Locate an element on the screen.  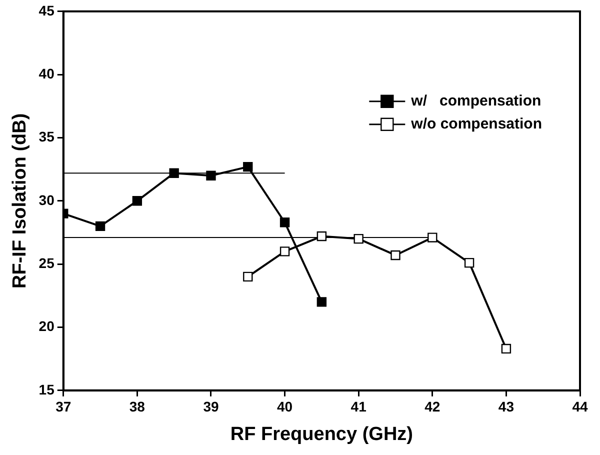
x-tick-label: 43 is located at coordinates (506, 406).